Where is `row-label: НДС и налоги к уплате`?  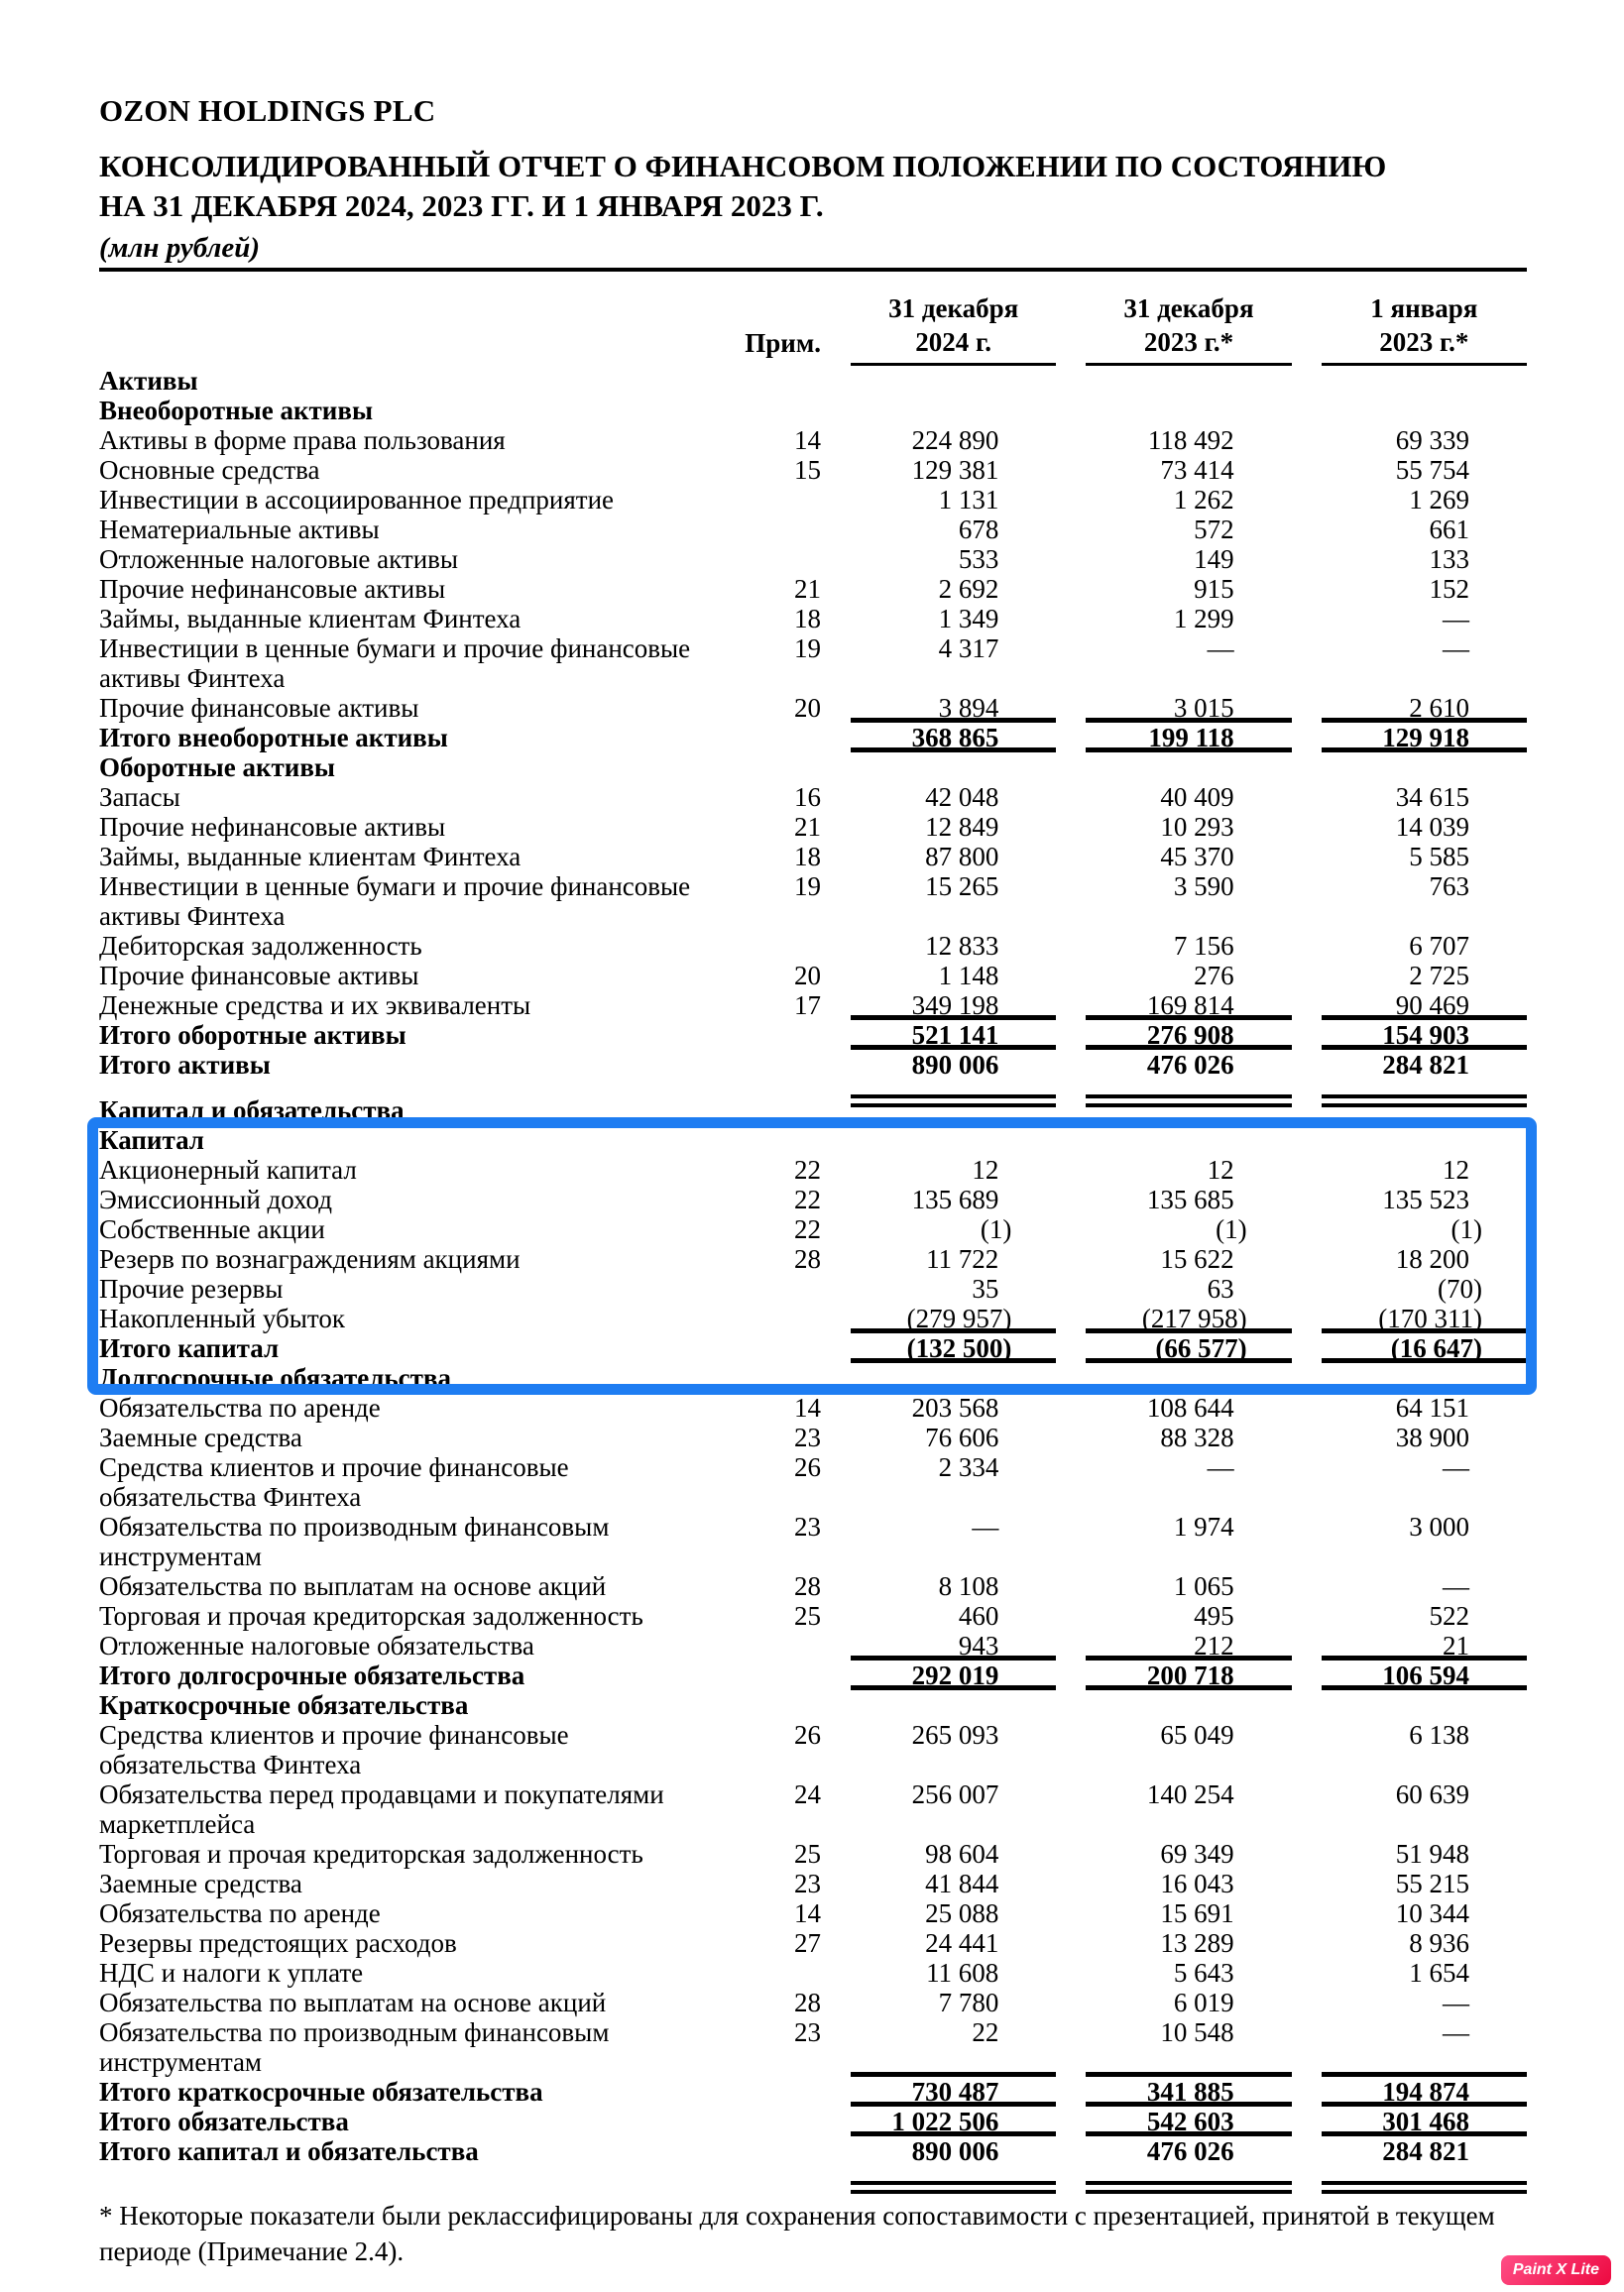 row-label: НДС и налоги к уплате is located at coordinates (231, 1973).